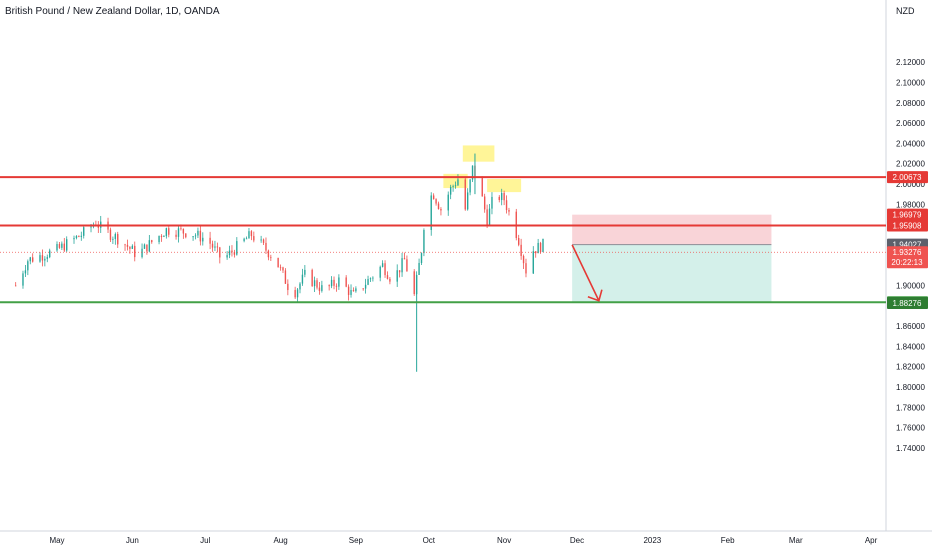 The height and width of the screenshot is (550, 932). I want to click on y-tick-label: 2.06000, so click(910, 123).